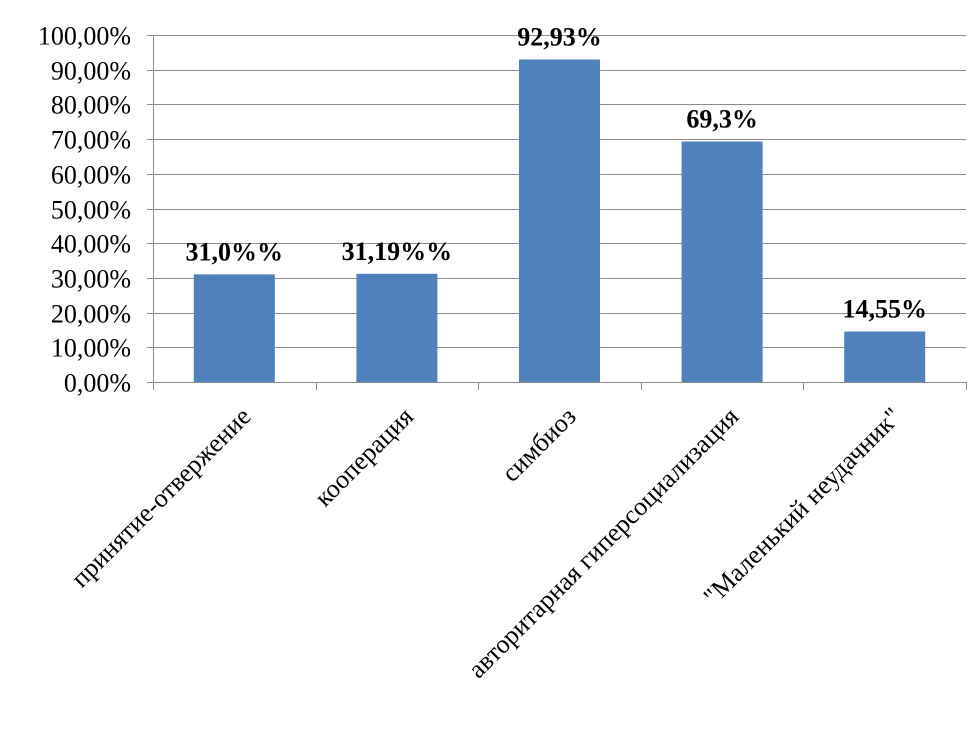 The height and width of the screenshot is (737, 969). Describe the element at coordinates (91, 279) in the screenshot. I see `y-tick-label: 30,00%` at that location.